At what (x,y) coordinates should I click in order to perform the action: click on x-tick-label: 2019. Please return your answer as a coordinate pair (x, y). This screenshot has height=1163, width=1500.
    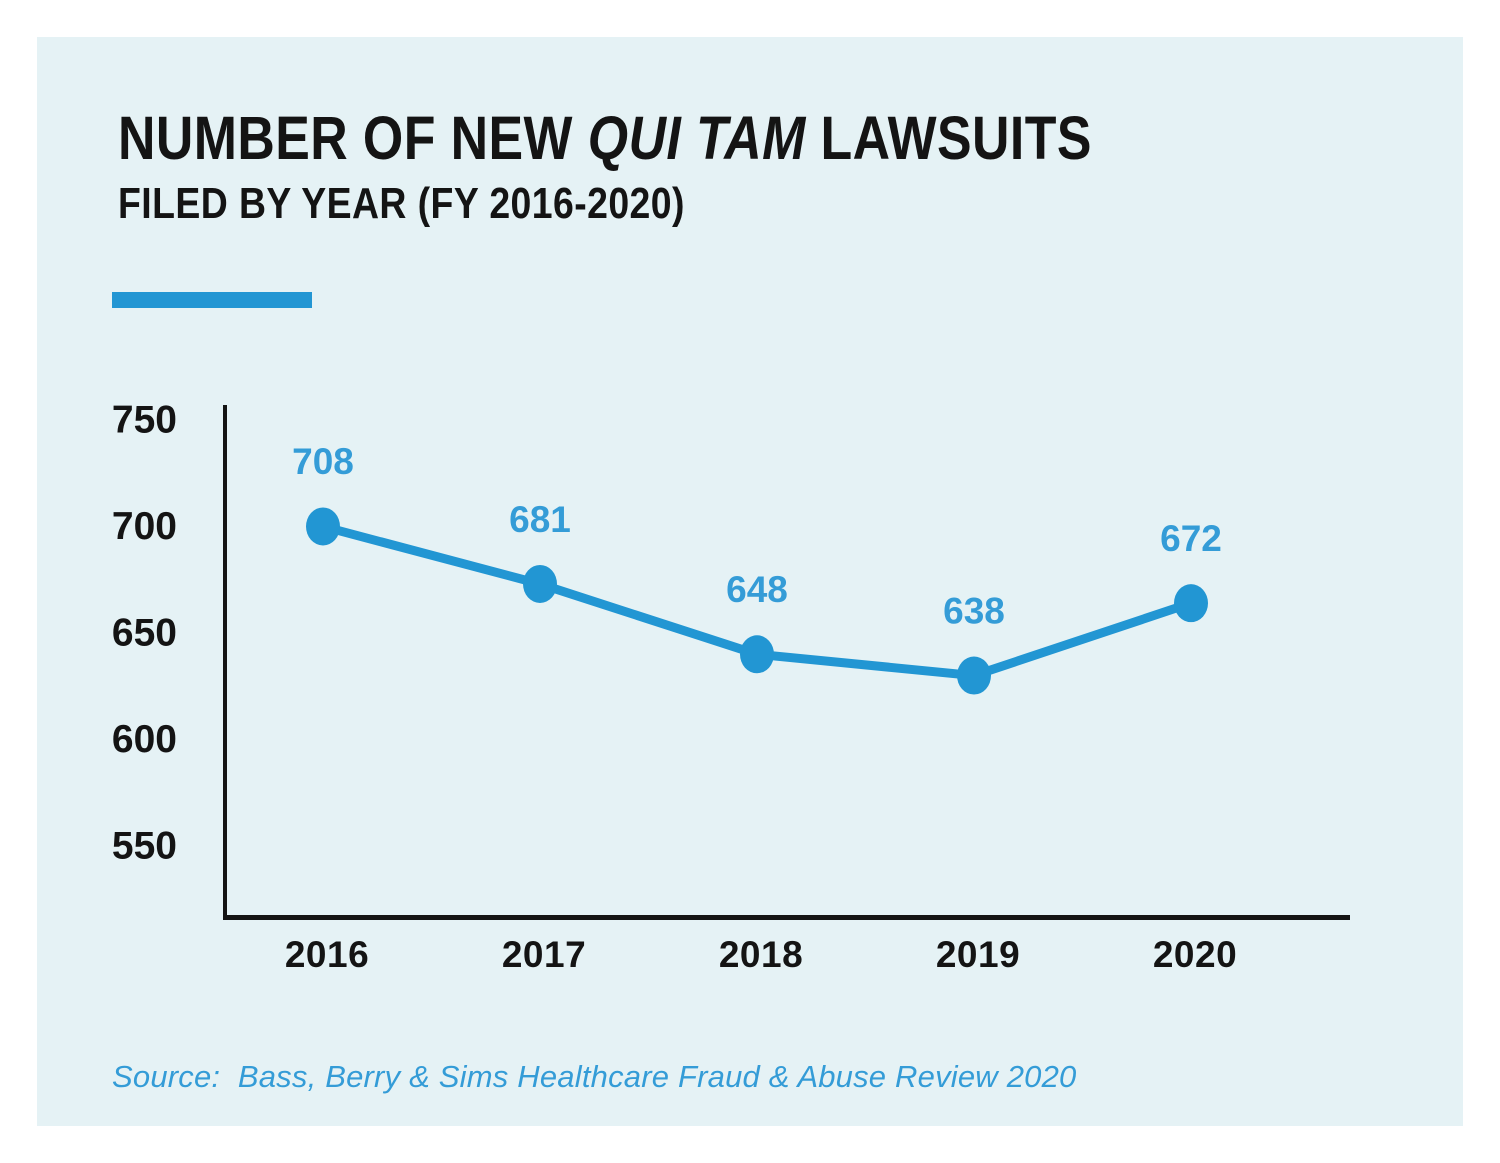
    Looking at the image, I should click on (978, 954).